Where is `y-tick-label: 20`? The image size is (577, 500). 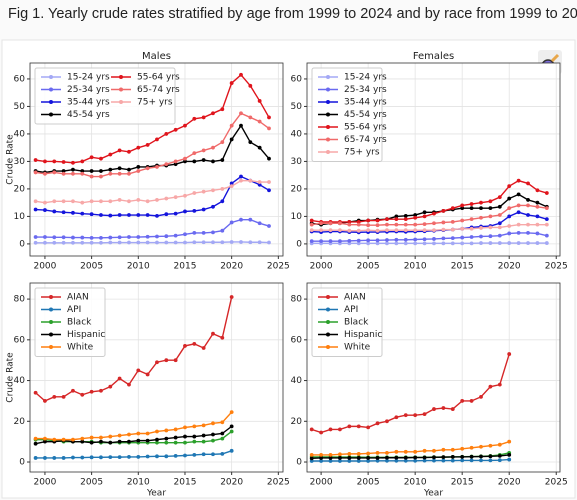 y-tick-label: 20 is located at coordinates (20, 189).